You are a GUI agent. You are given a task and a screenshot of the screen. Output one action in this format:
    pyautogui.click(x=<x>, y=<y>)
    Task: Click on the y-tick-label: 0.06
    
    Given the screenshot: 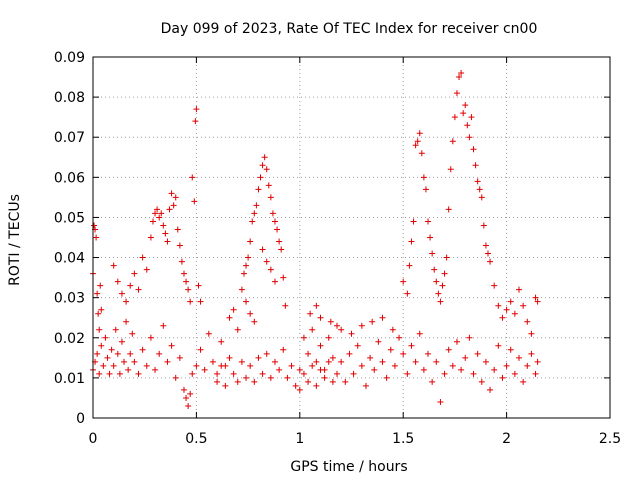 What is the action you would take?
    pyautogui.click(x=69, y=178)
    